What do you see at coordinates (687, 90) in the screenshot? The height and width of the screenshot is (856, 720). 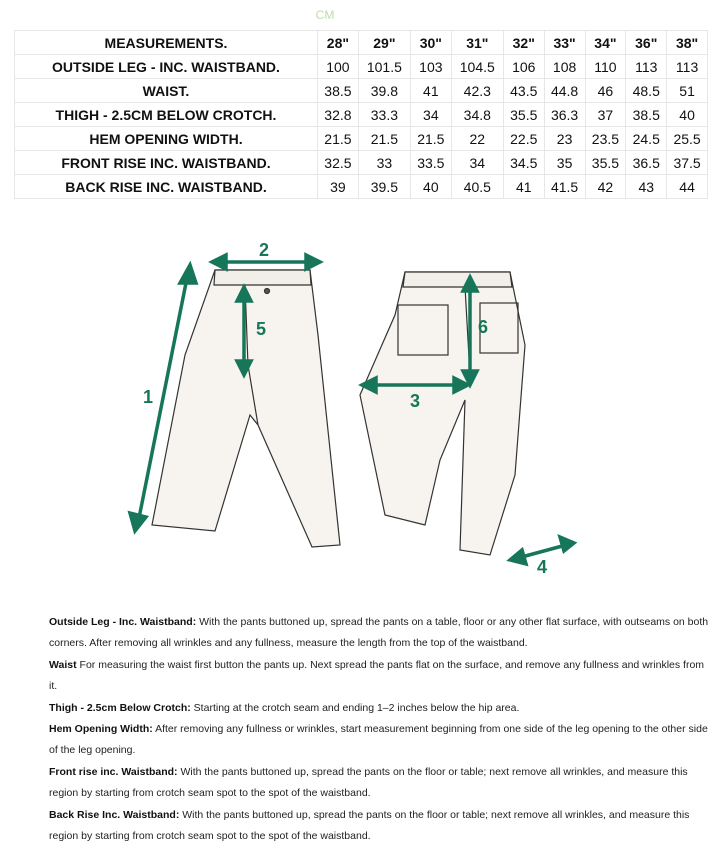 I see `measurement-cell: 51` at bounding box center [687, 90].